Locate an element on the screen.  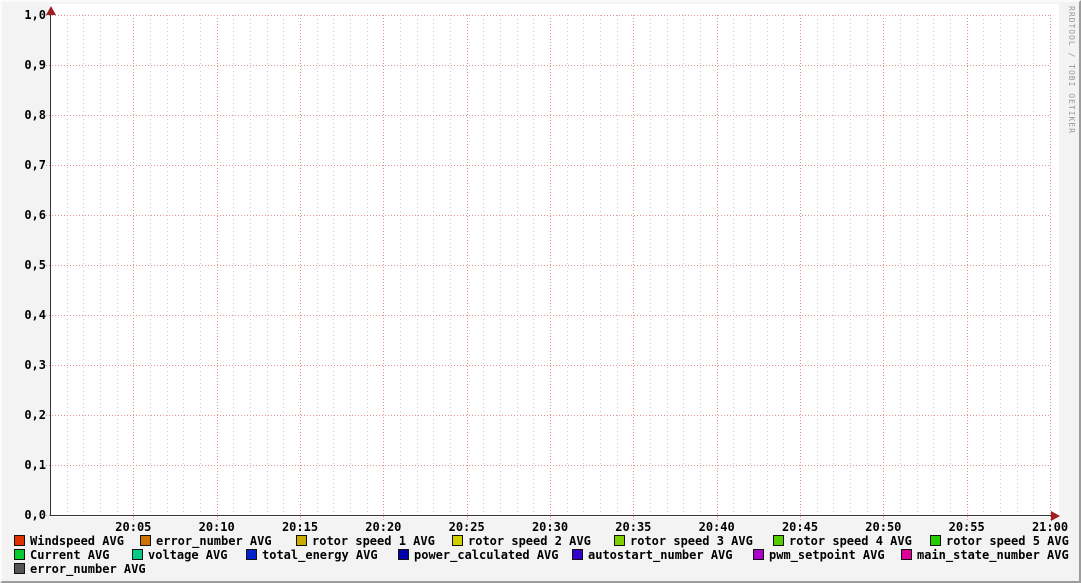
x-tick-label: 20:25 is located at coordinates (466, 527).